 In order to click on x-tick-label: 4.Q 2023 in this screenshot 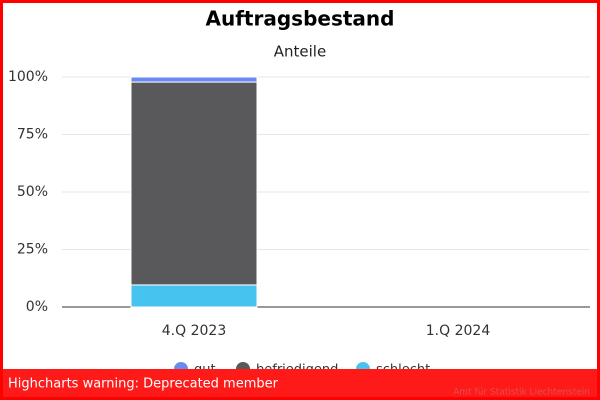, I will do `click(194, 331)`.